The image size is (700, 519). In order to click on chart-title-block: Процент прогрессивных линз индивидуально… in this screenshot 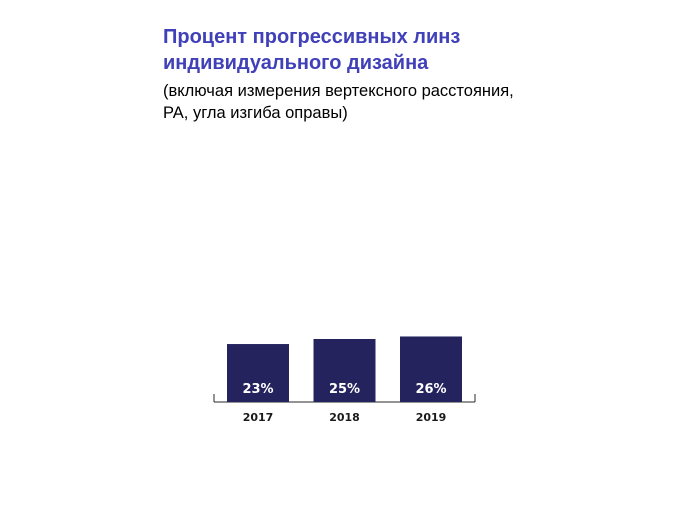, I will do `click(423, 74)`.